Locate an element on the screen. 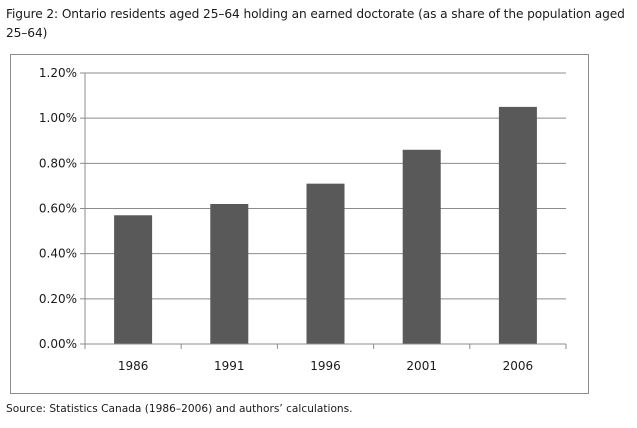 The image size is (637, 428). x-tick-label: 1986 is located at coordinates (133, 366).